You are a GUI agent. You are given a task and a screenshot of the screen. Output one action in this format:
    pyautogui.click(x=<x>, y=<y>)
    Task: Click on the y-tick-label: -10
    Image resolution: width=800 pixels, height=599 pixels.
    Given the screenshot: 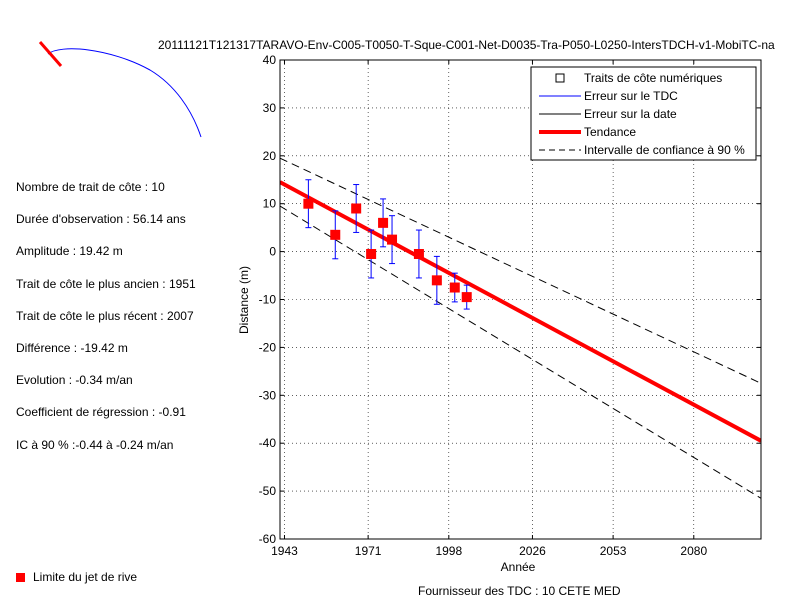 What is the action you would take?
    pyautogui.click(x=268, y=300)
    